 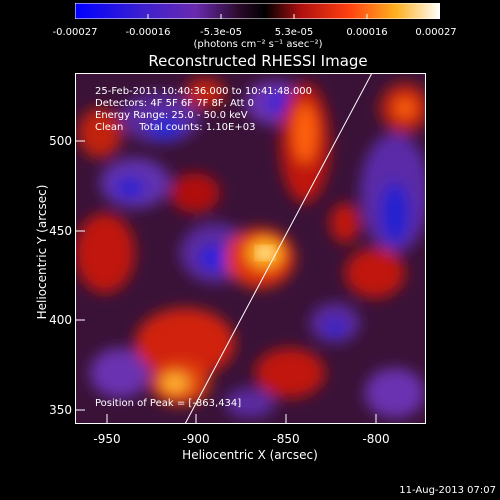 What do you see at coordinates (376, 439) in the screenshot?
I see `x-tick-label: -800` at bounding box center [376, 439].